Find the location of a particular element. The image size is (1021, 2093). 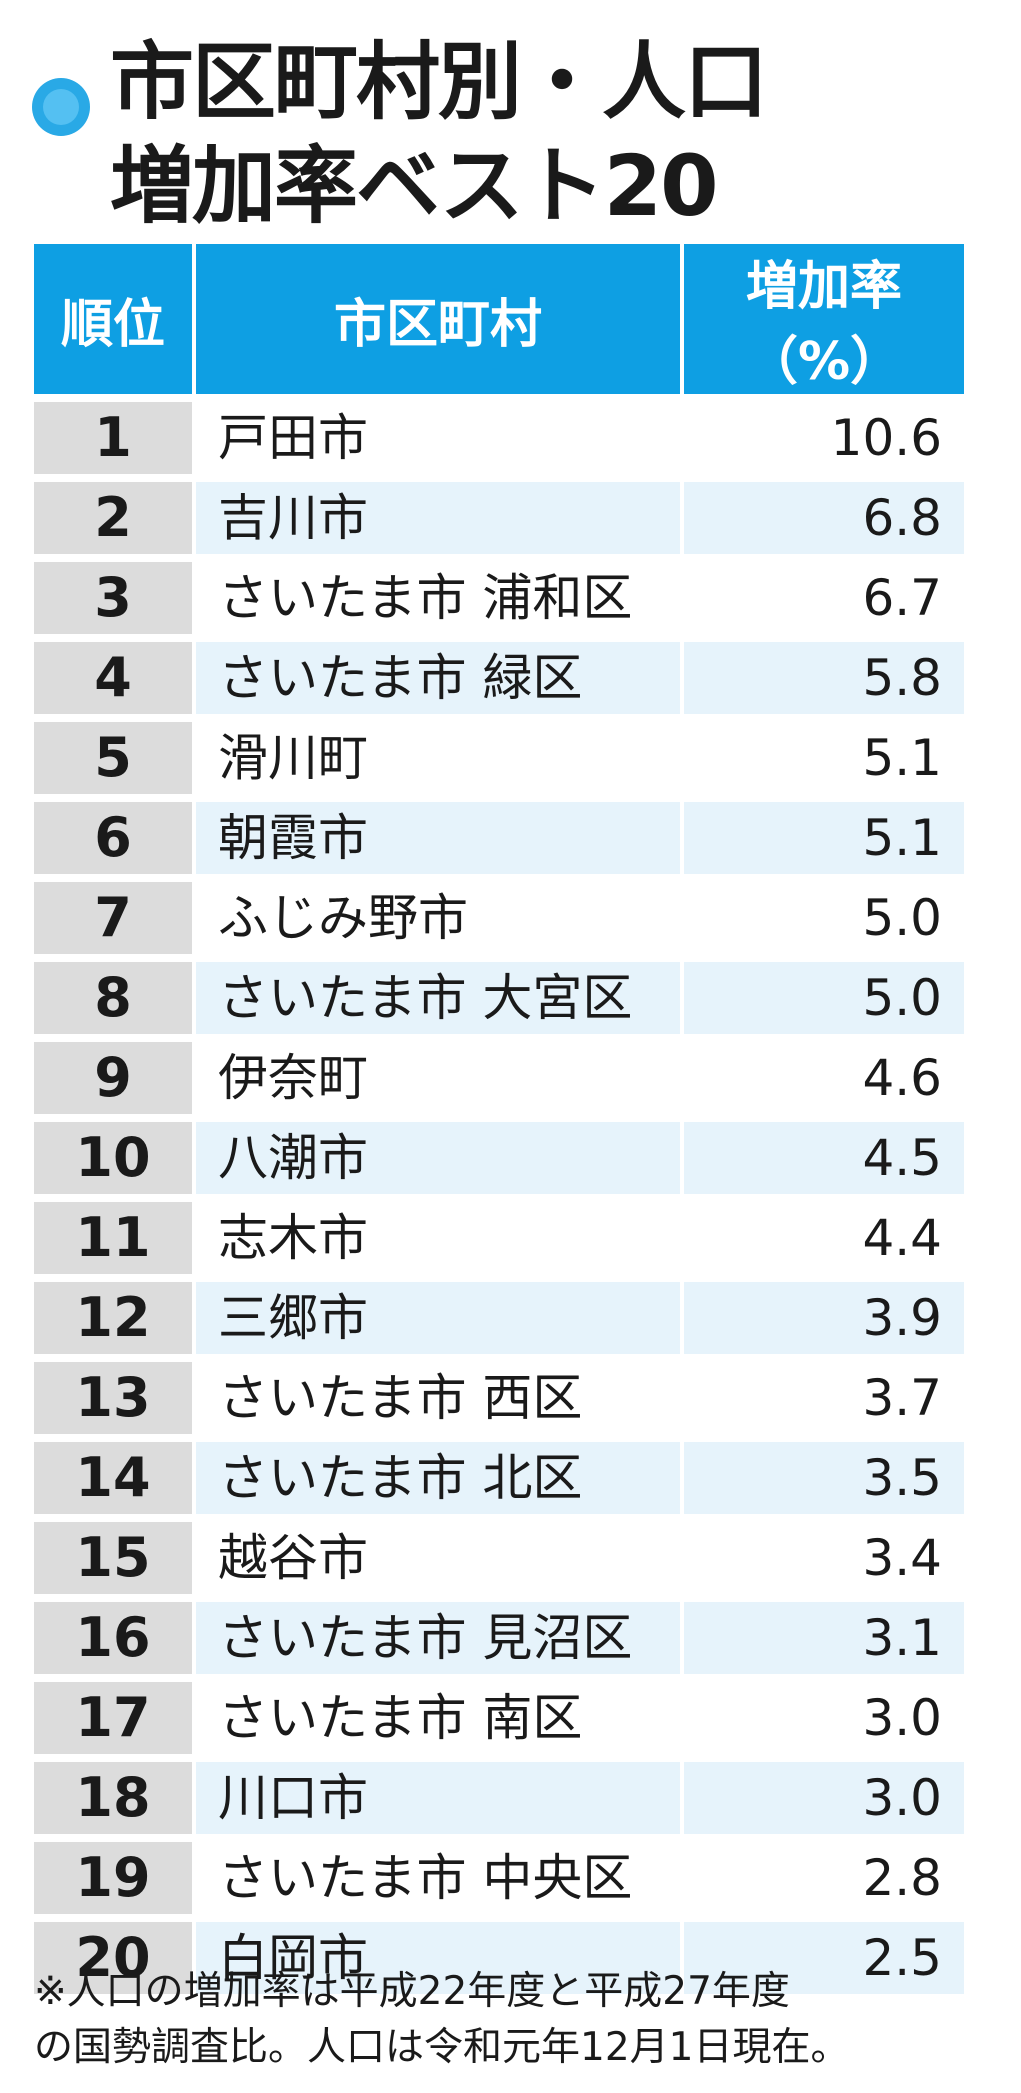

table-row: 4 さいたま市 緑区 5.8 is located at coordinates (499, 682).